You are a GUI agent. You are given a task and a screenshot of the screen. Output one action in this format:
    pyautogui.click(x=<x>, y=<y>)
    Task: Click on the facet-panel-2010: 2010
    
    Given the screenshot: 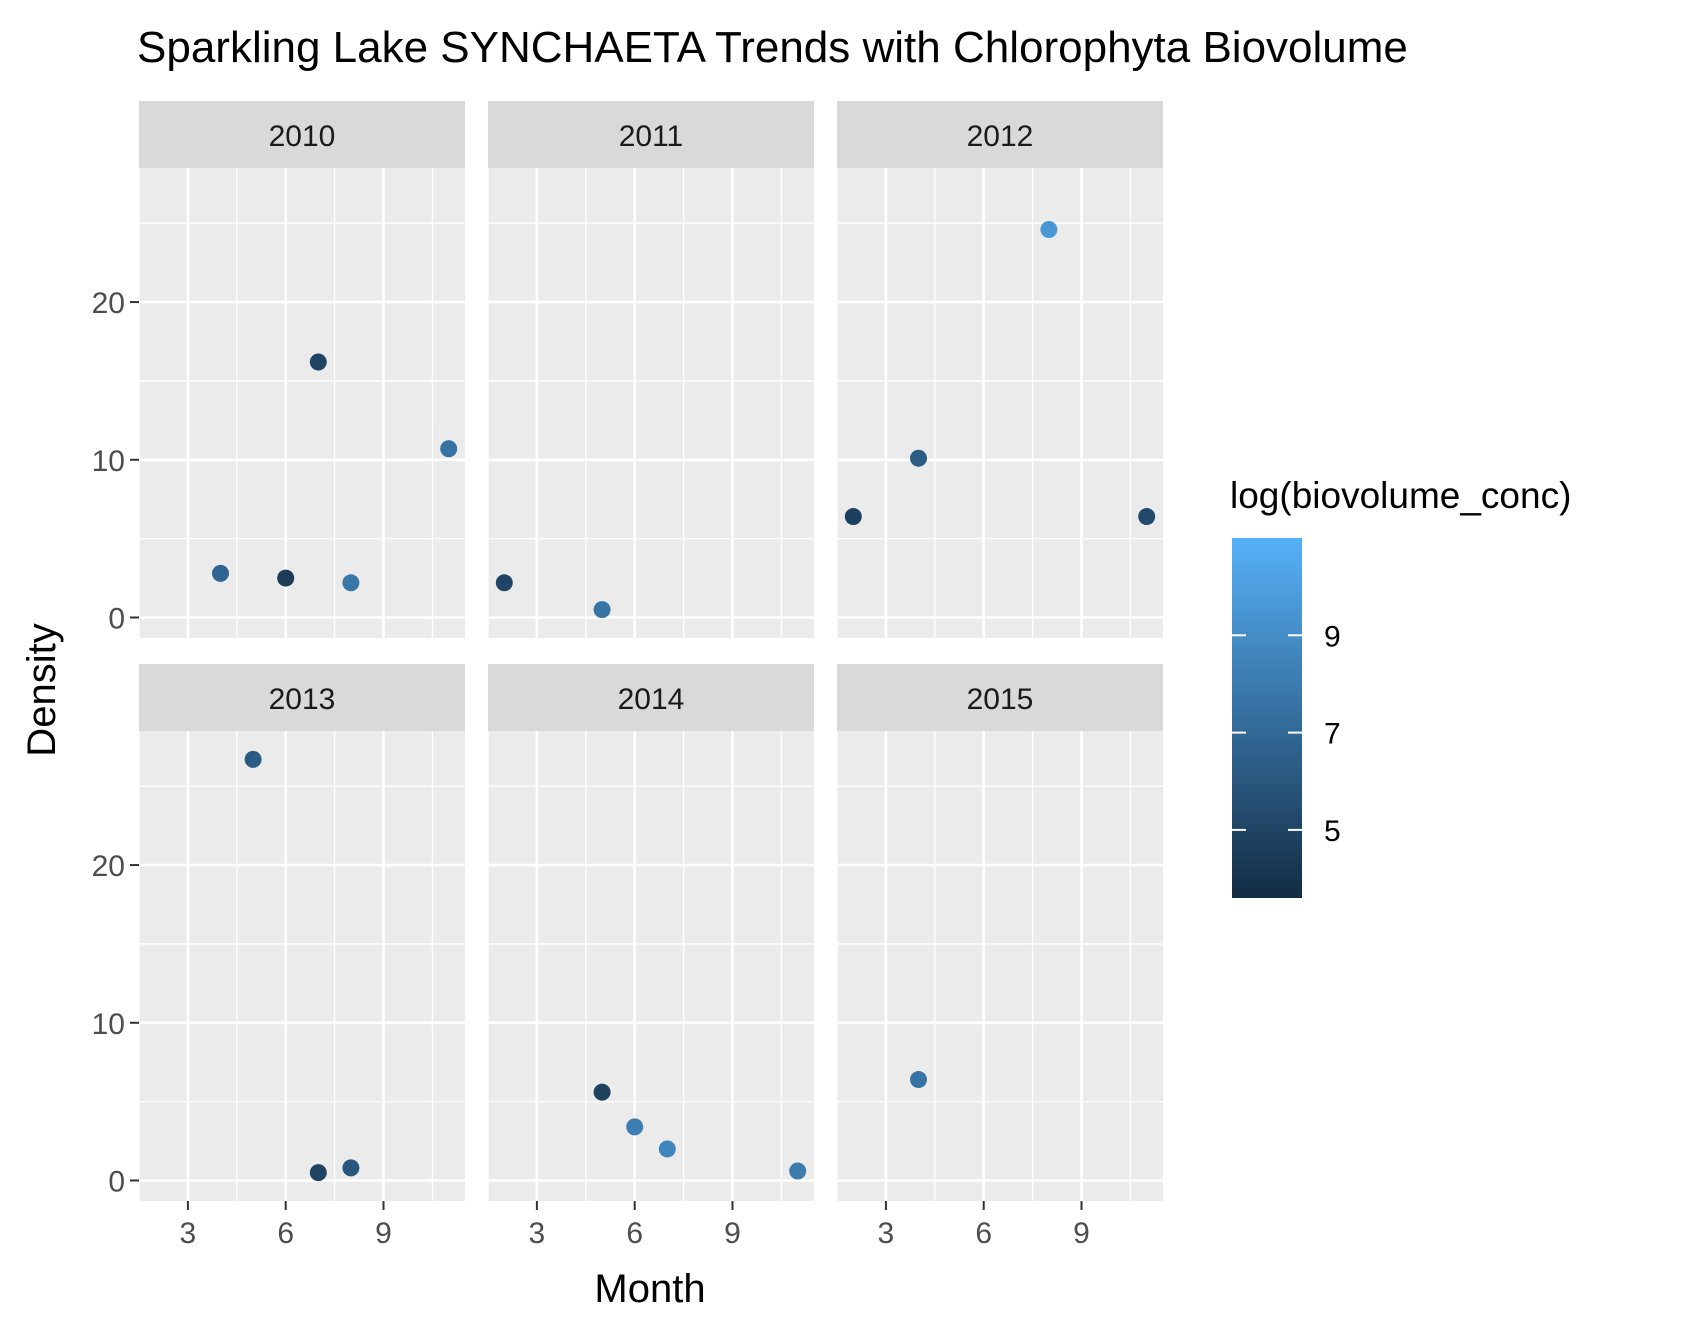 What is the action you would take?
    pyautogui.click(x=301, y=369)
    